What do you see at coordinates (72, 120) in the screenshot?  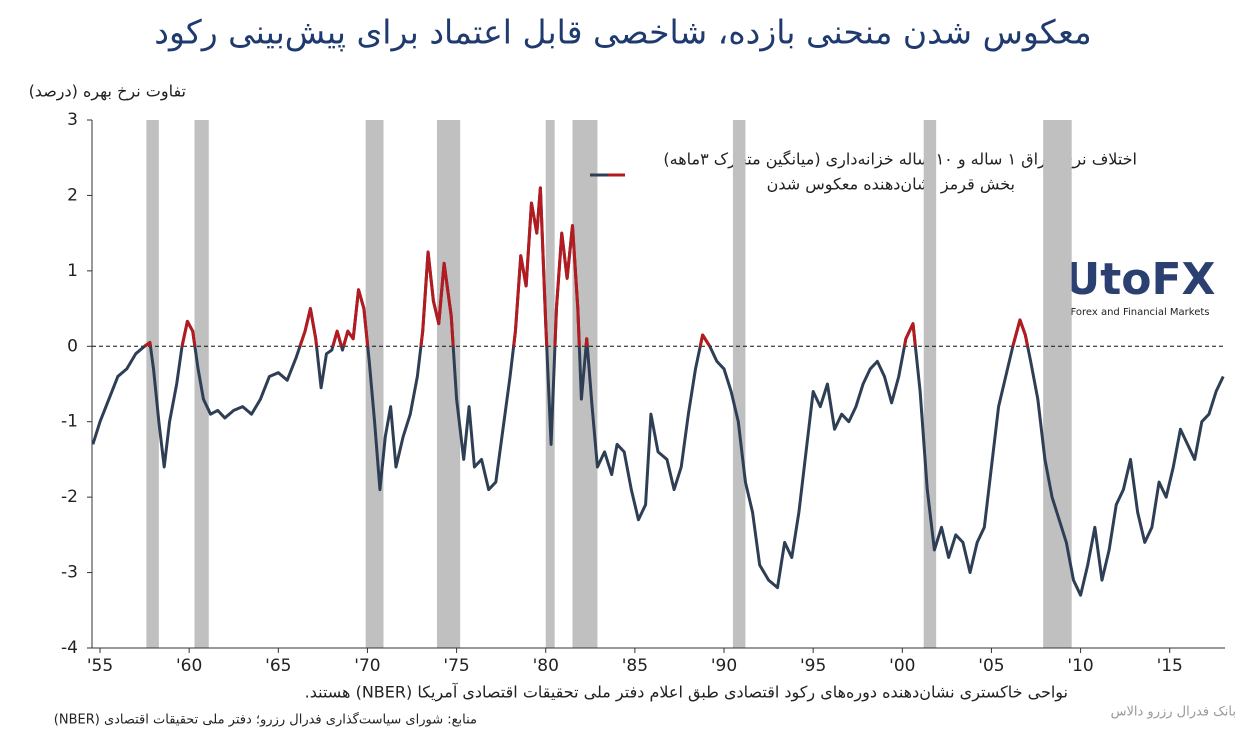 I see `y-tick-label: 3` at bounding box center [72, 120].